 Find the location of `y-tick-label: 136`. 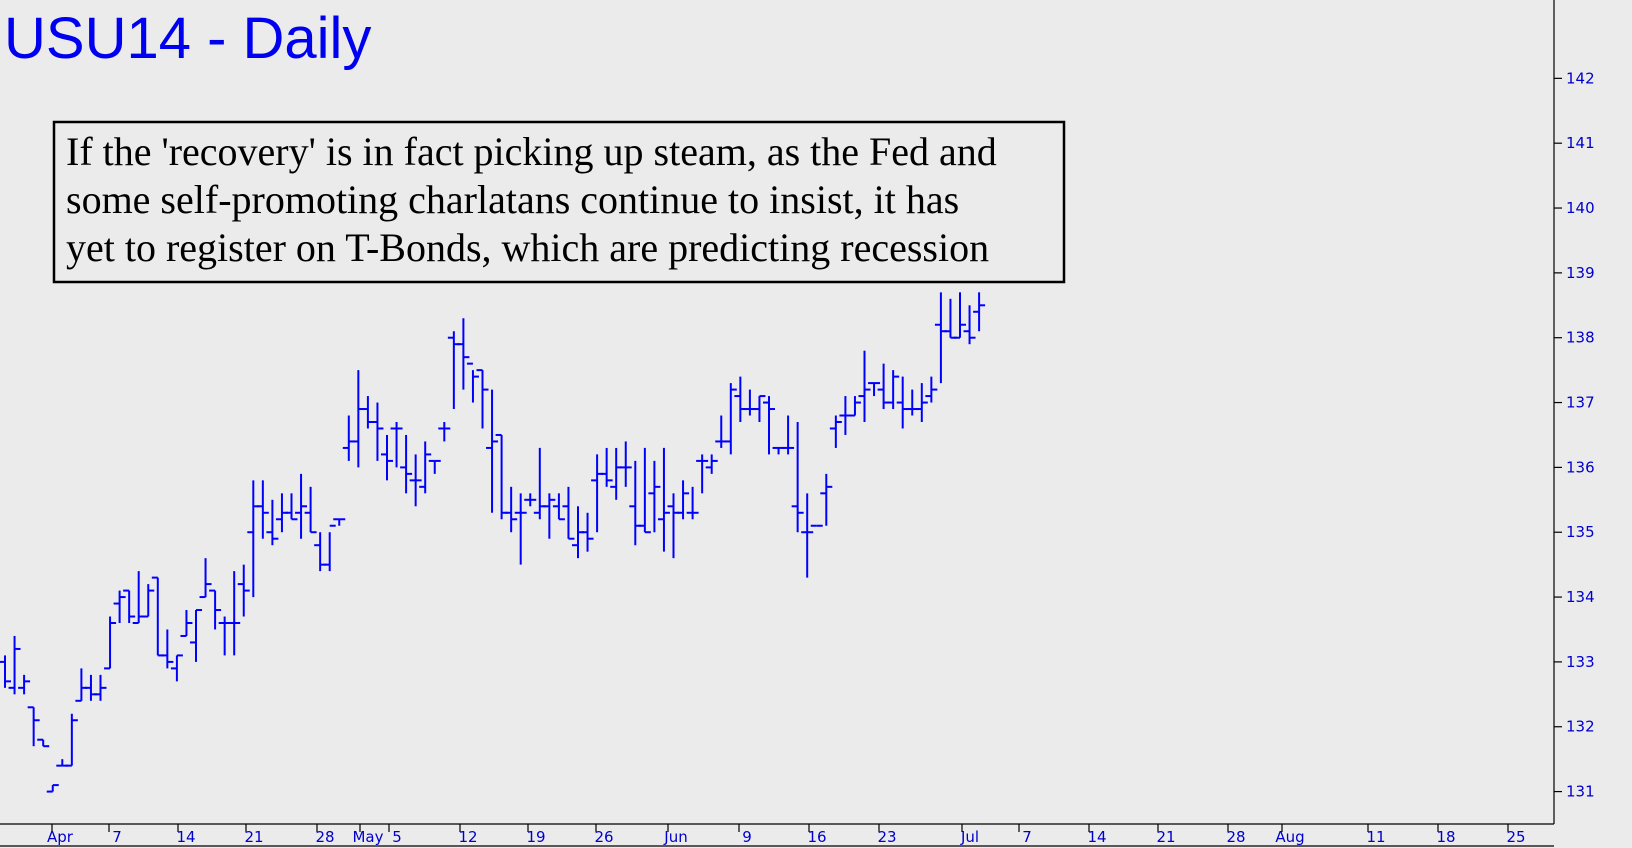

y-tick-label: 136 is located at coordinates (1580, 467).